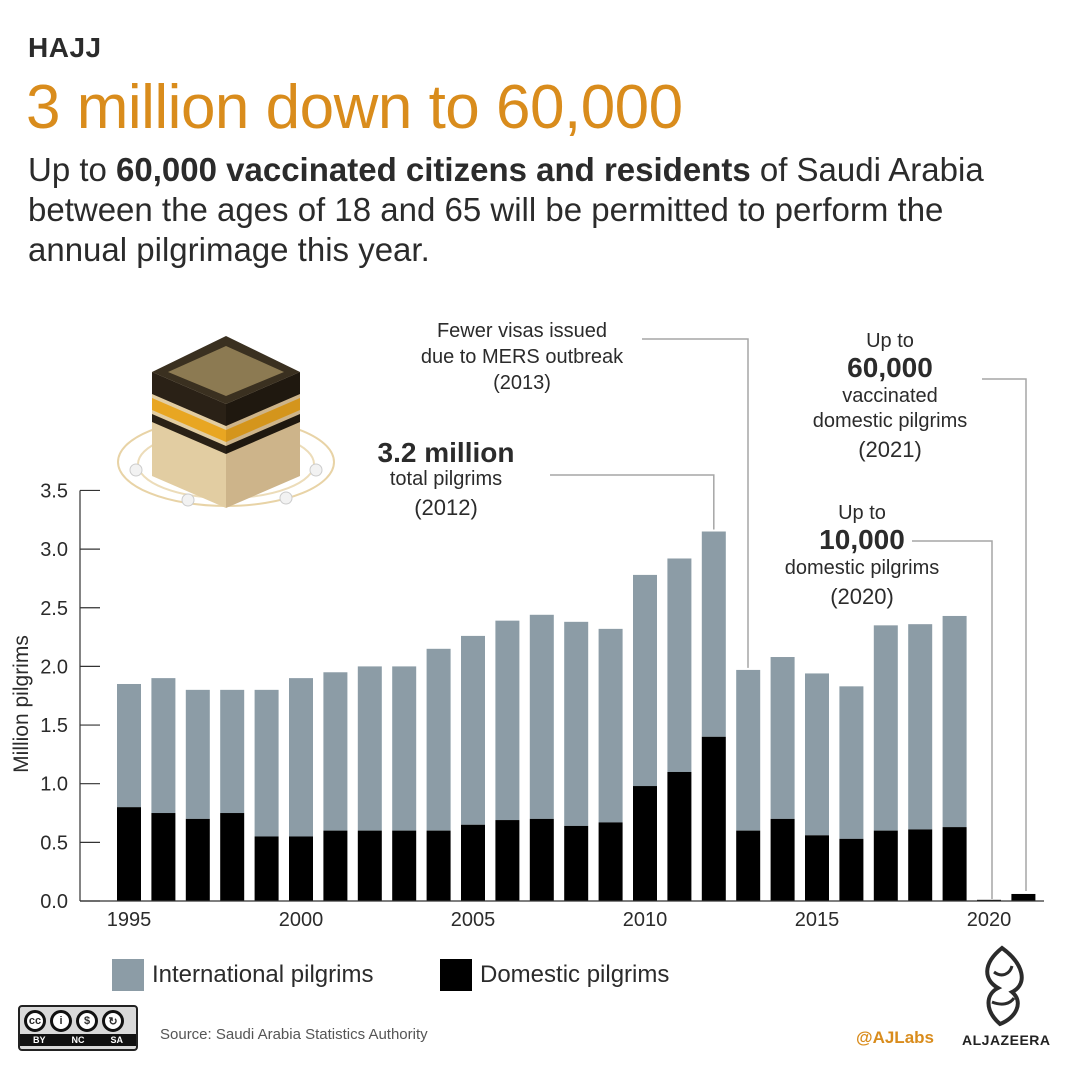 The image size is (1068, 1068). I want to click on y-tick-label: 3.5, so click(54, 491).